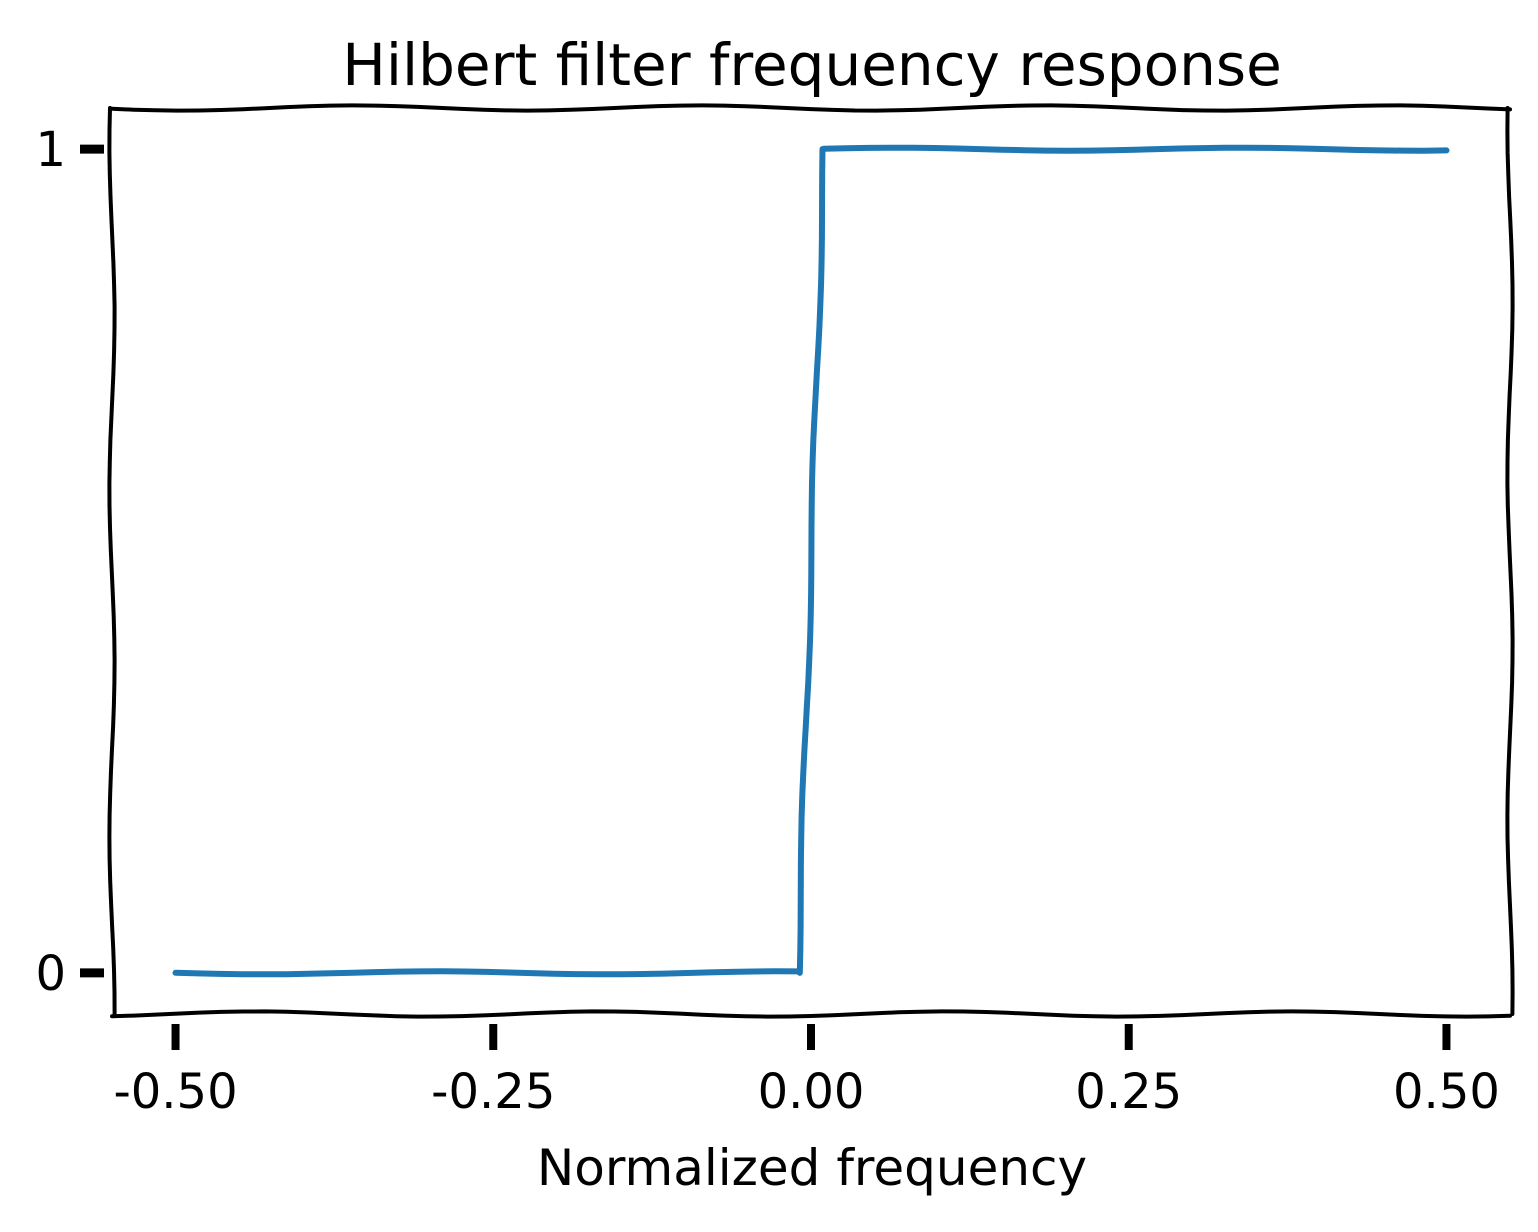  Describe the element at coordinates (811, 1092) in the screenshot. I see `x-tick-label: 0.00` at that location.